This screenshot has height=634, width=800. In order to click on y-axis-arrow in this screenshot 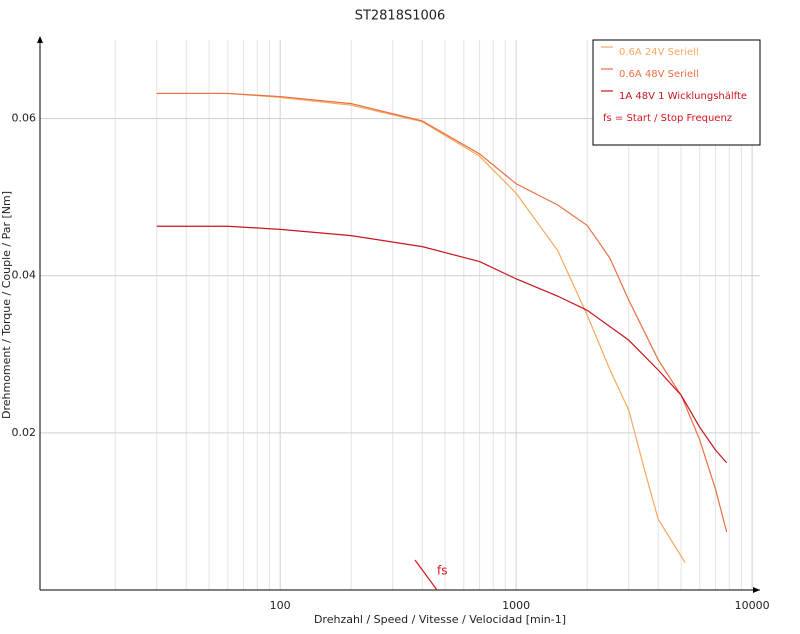, I will do `click(40, 39)`.